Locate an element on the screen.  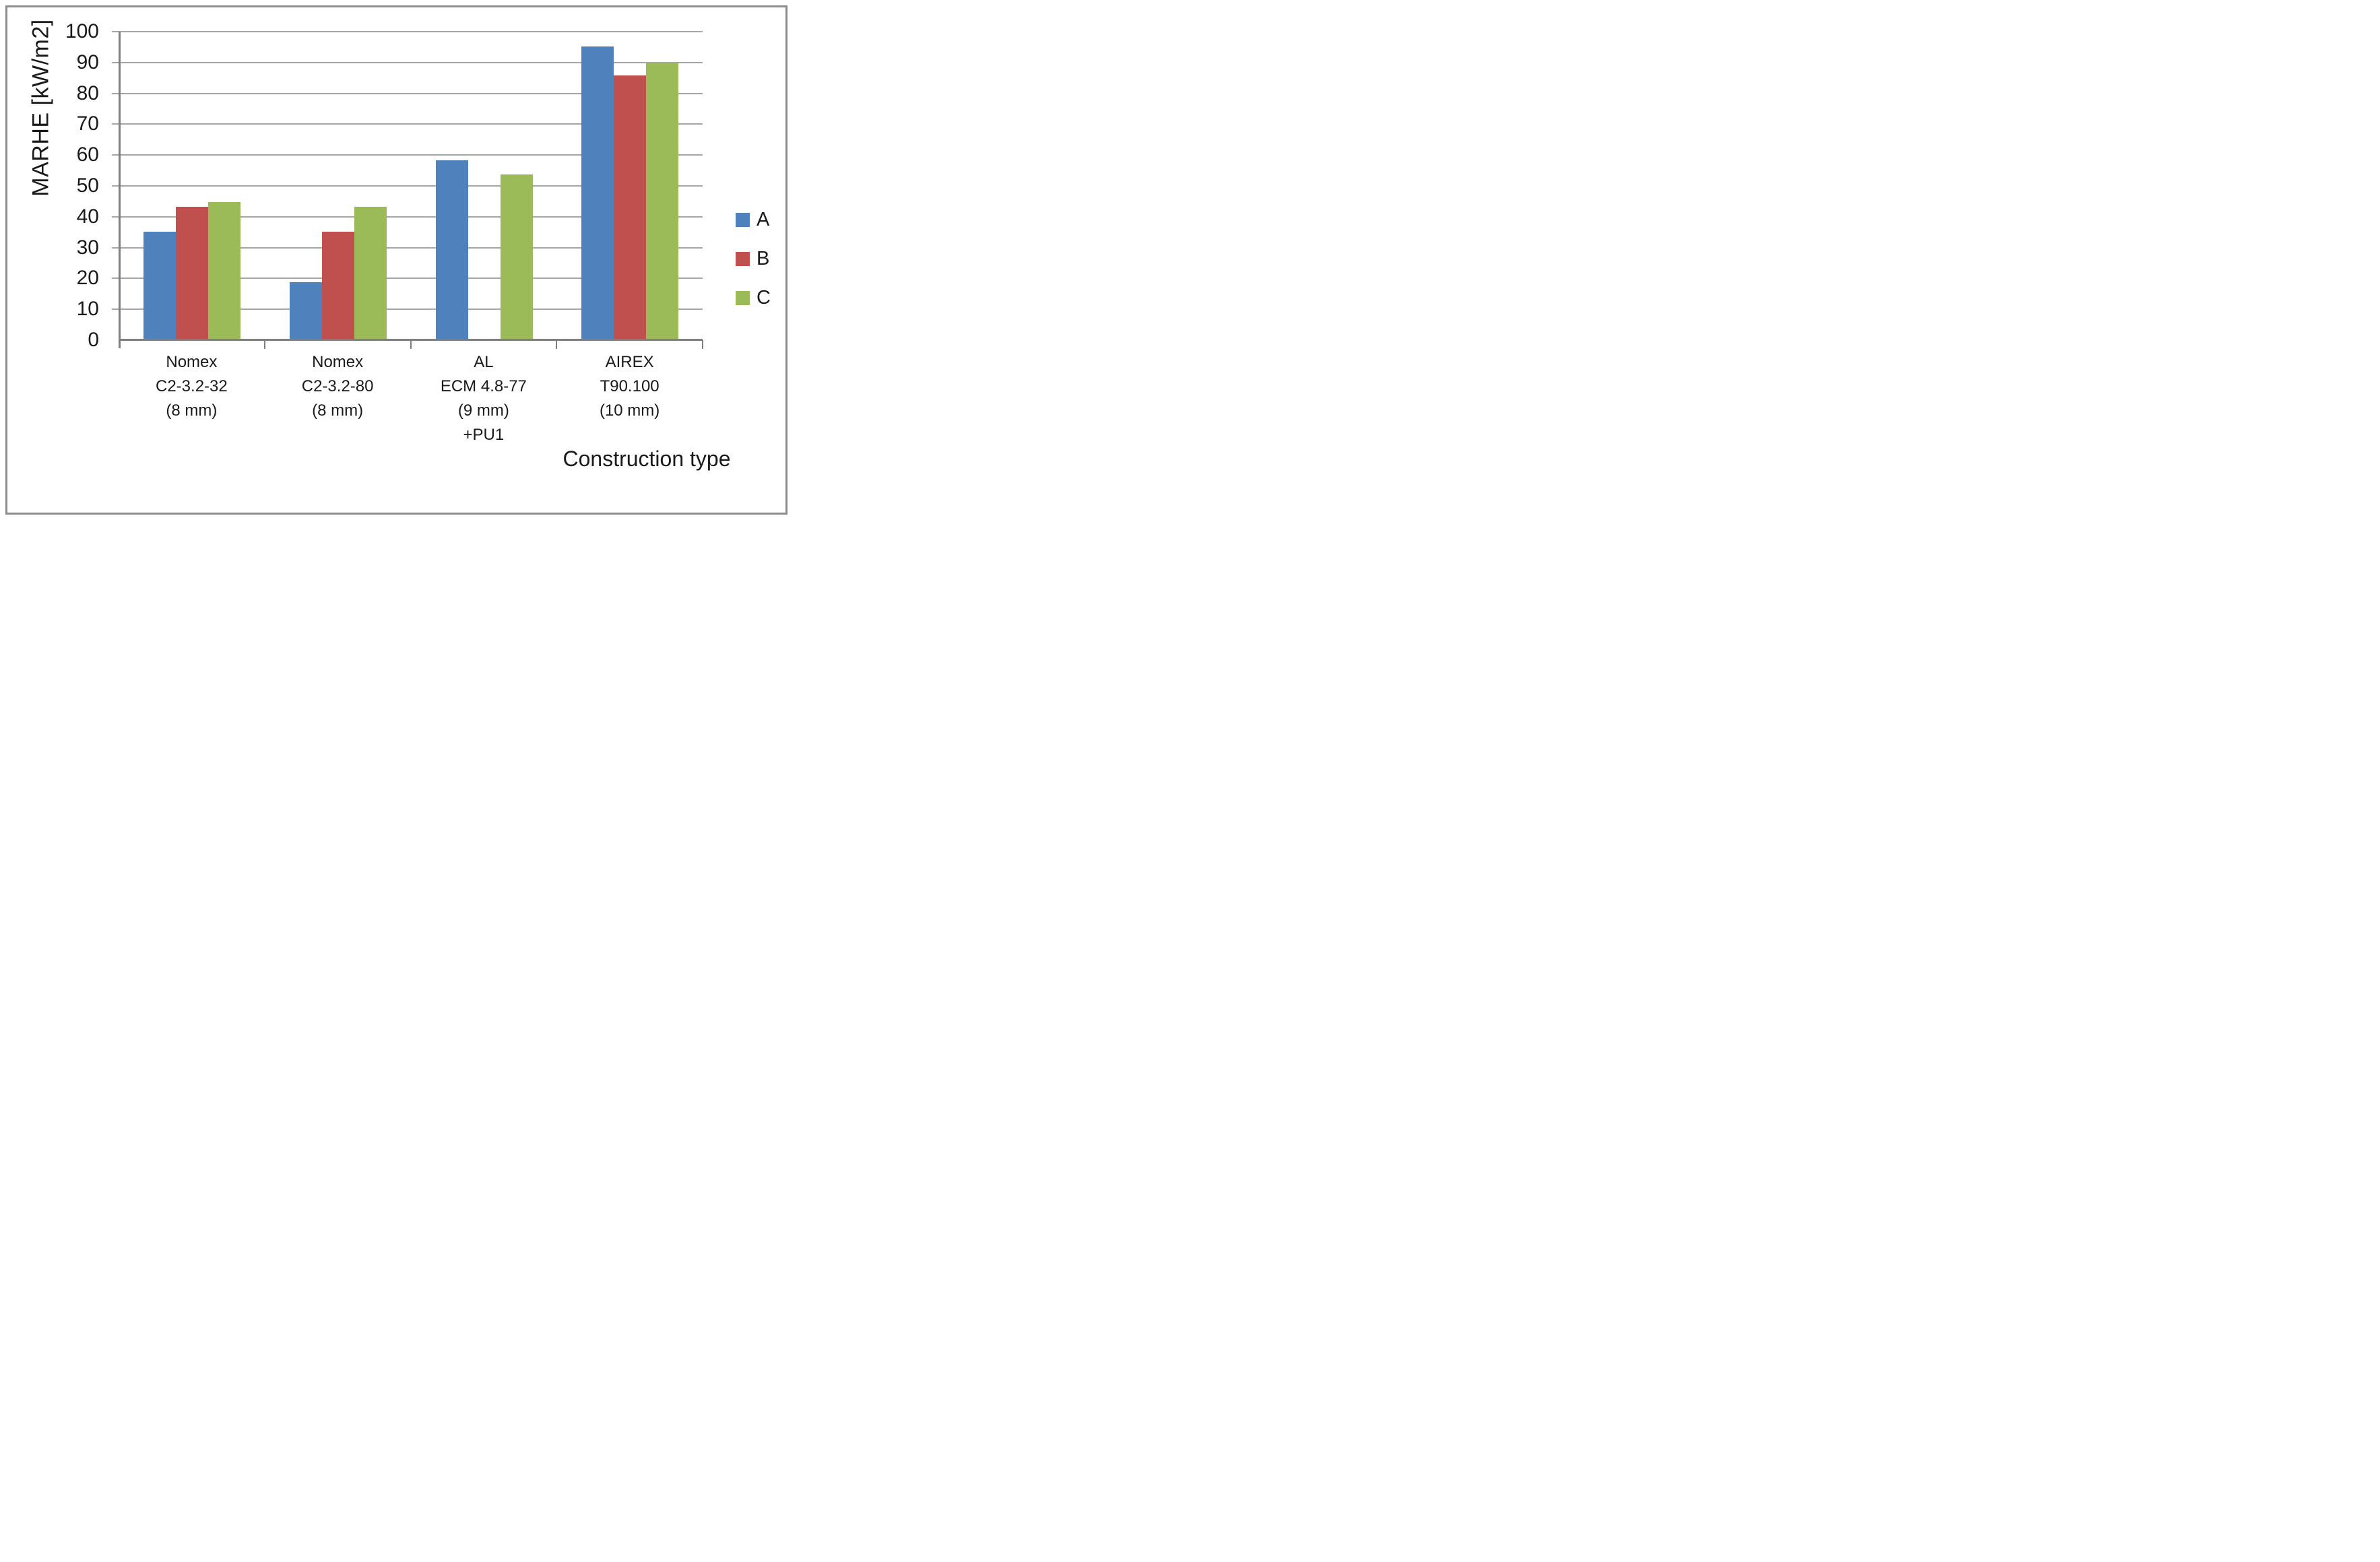
category-label-line: C2-3.2-80 is located at coordinates (338, 386).